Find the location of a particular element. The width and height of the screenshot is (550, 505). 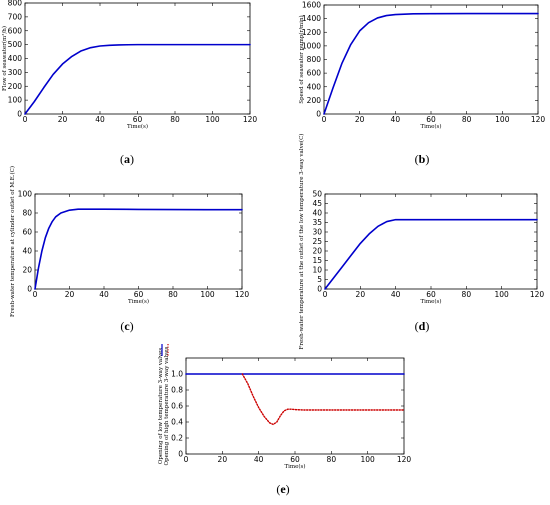

panel-caption: (a) is located at coordinates (127, 159).